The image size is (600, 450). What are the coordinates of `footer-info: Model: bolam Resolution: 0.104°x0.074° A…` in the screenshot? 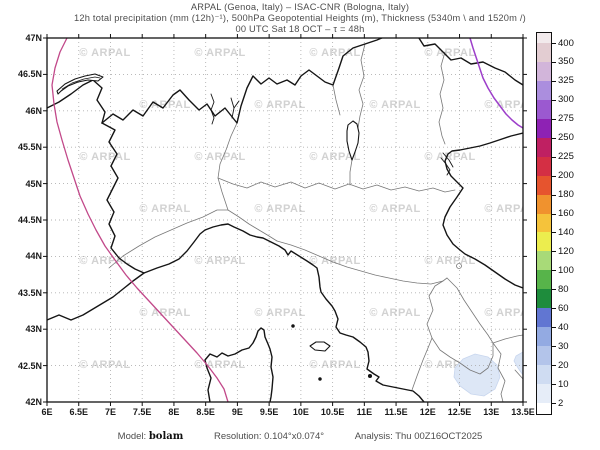 It's located at (300, 436).